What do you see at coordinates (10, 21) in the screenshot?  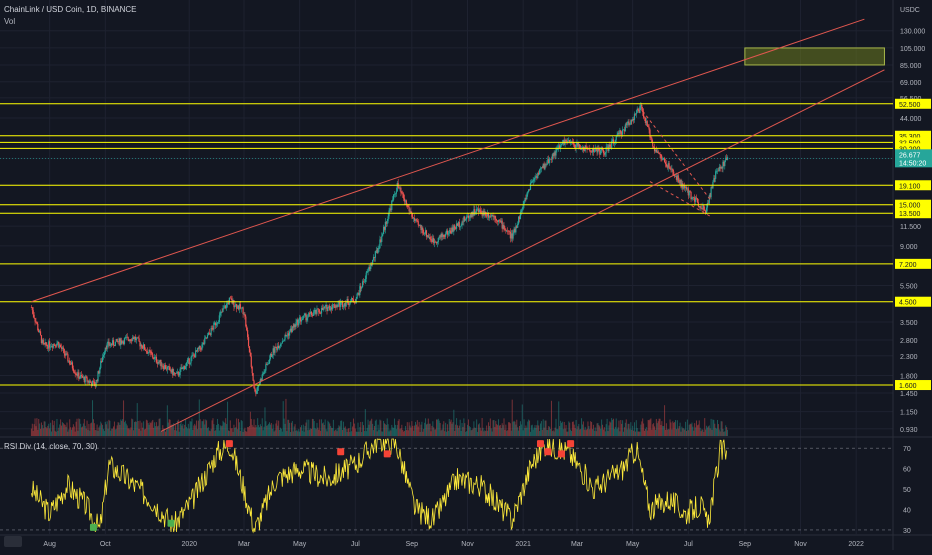 I see `volume-label: Vol` at bounding box center [10, 21].